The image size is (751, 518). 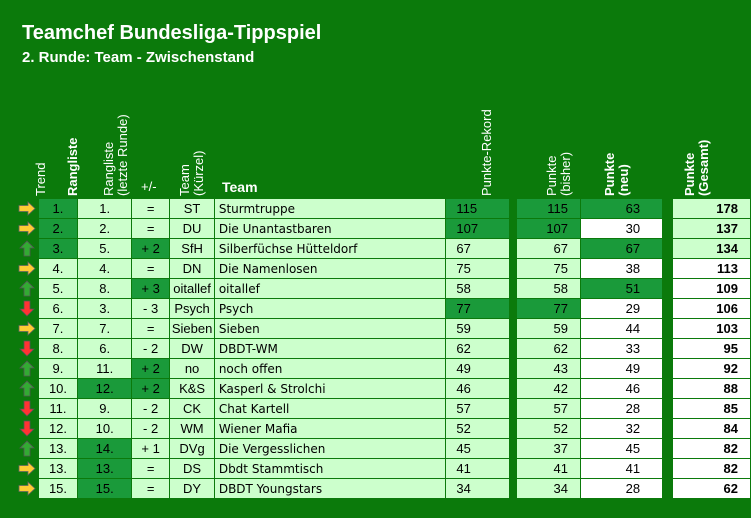 I want to click on rekord-cell: 115, so click(x=478, y=208).